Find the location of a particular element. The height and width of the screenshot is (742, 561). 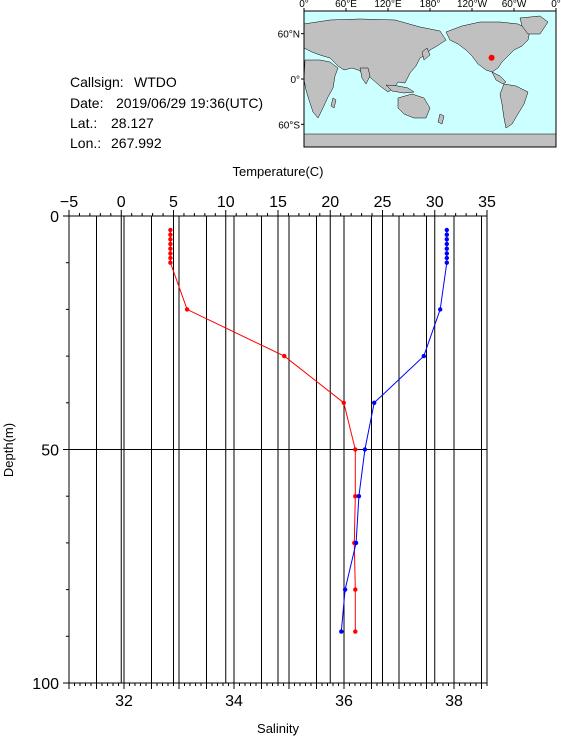

land-indonesia is located at coordinates (400, 89).